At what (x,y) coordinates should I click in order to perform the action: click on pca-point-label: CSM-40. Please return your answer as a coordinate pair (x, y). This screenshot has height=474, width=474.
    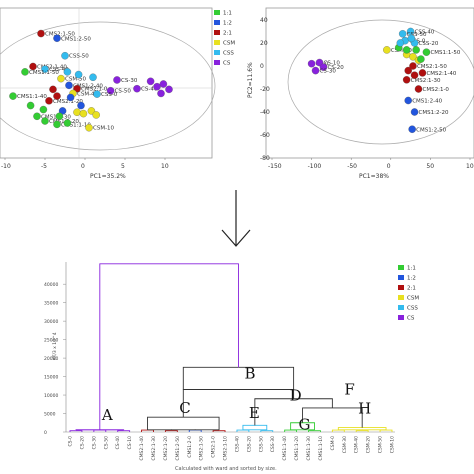
    Looking at the image, I should click on (402, 51).